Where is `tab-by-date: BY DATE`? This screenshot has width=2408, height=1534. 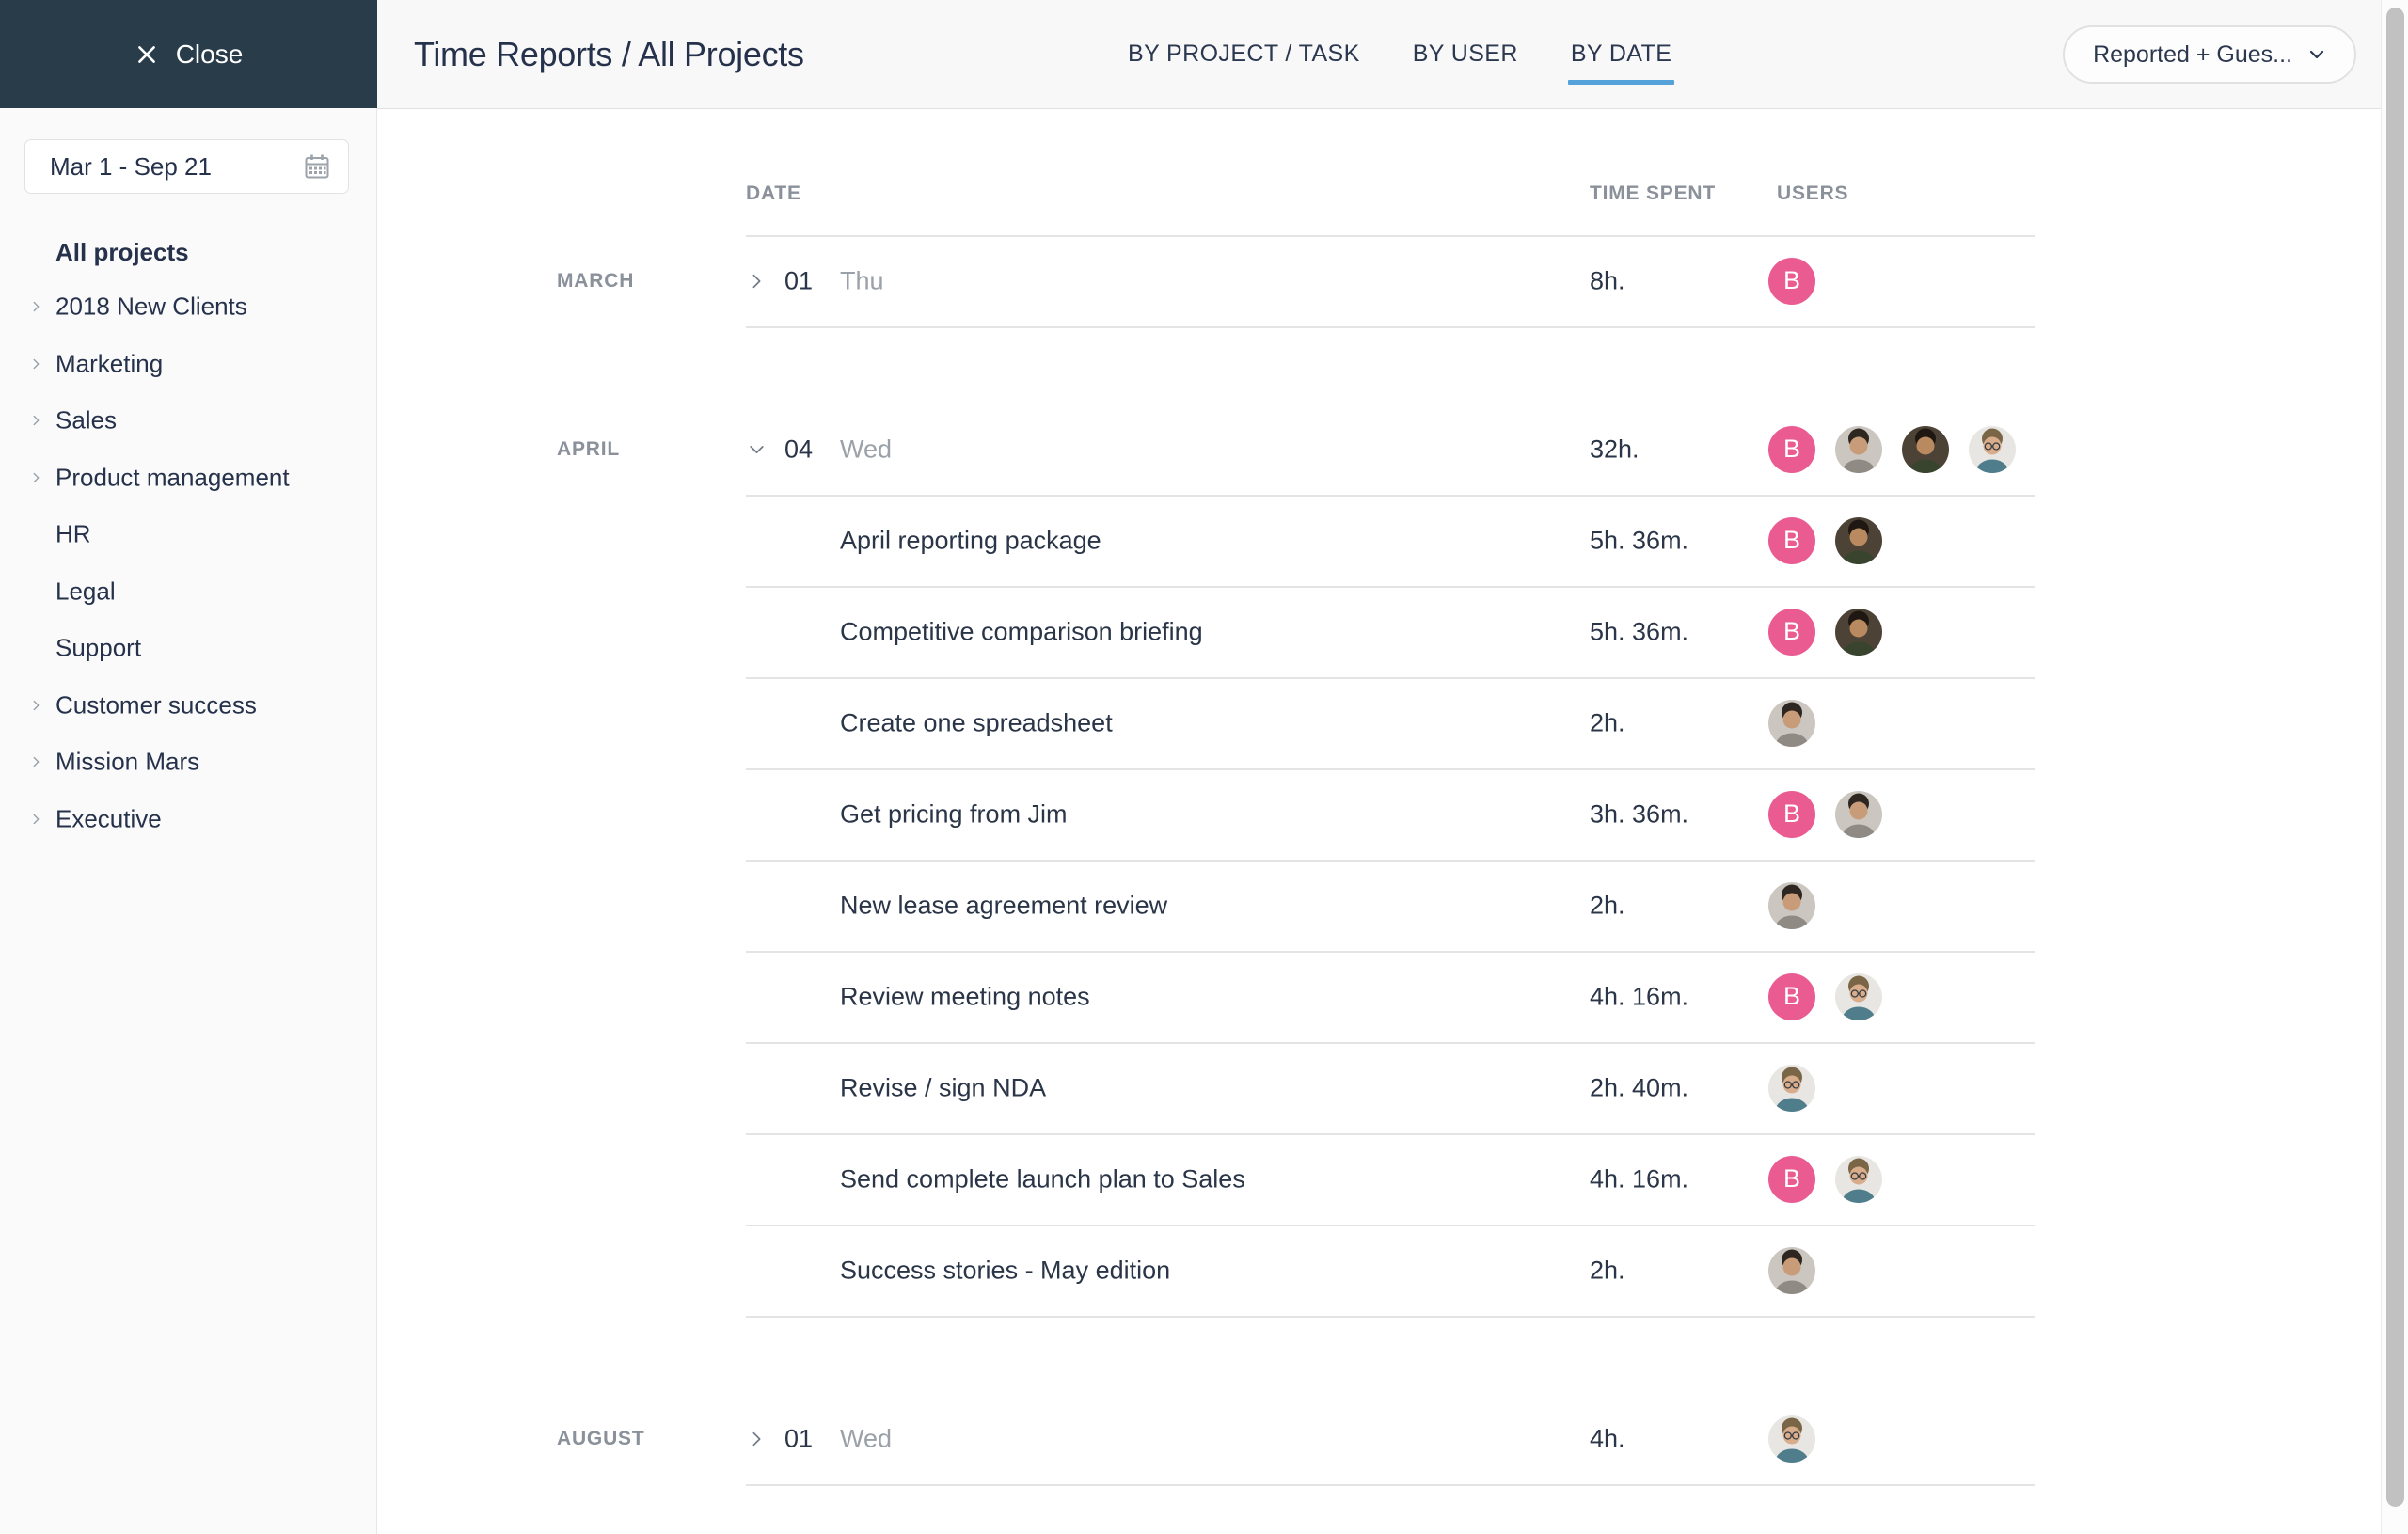 tab-by-date: BY DATE is located at coordinates (1621, 60).